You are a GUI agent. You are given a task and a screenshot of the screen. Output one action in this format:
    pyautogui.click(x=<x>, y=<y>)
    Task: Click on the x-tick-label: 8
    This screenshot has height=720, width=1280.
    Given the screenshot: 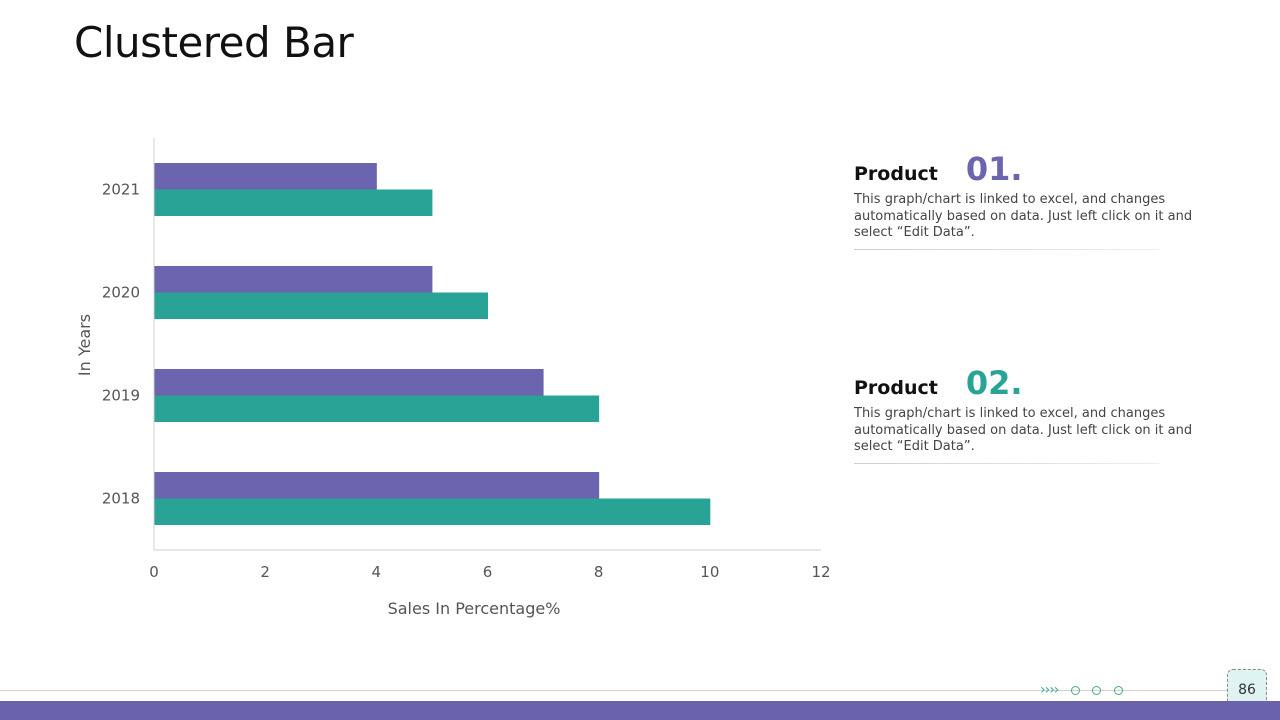 What is the action you would take?
    pyautogui.click(x=599, y=572)
    